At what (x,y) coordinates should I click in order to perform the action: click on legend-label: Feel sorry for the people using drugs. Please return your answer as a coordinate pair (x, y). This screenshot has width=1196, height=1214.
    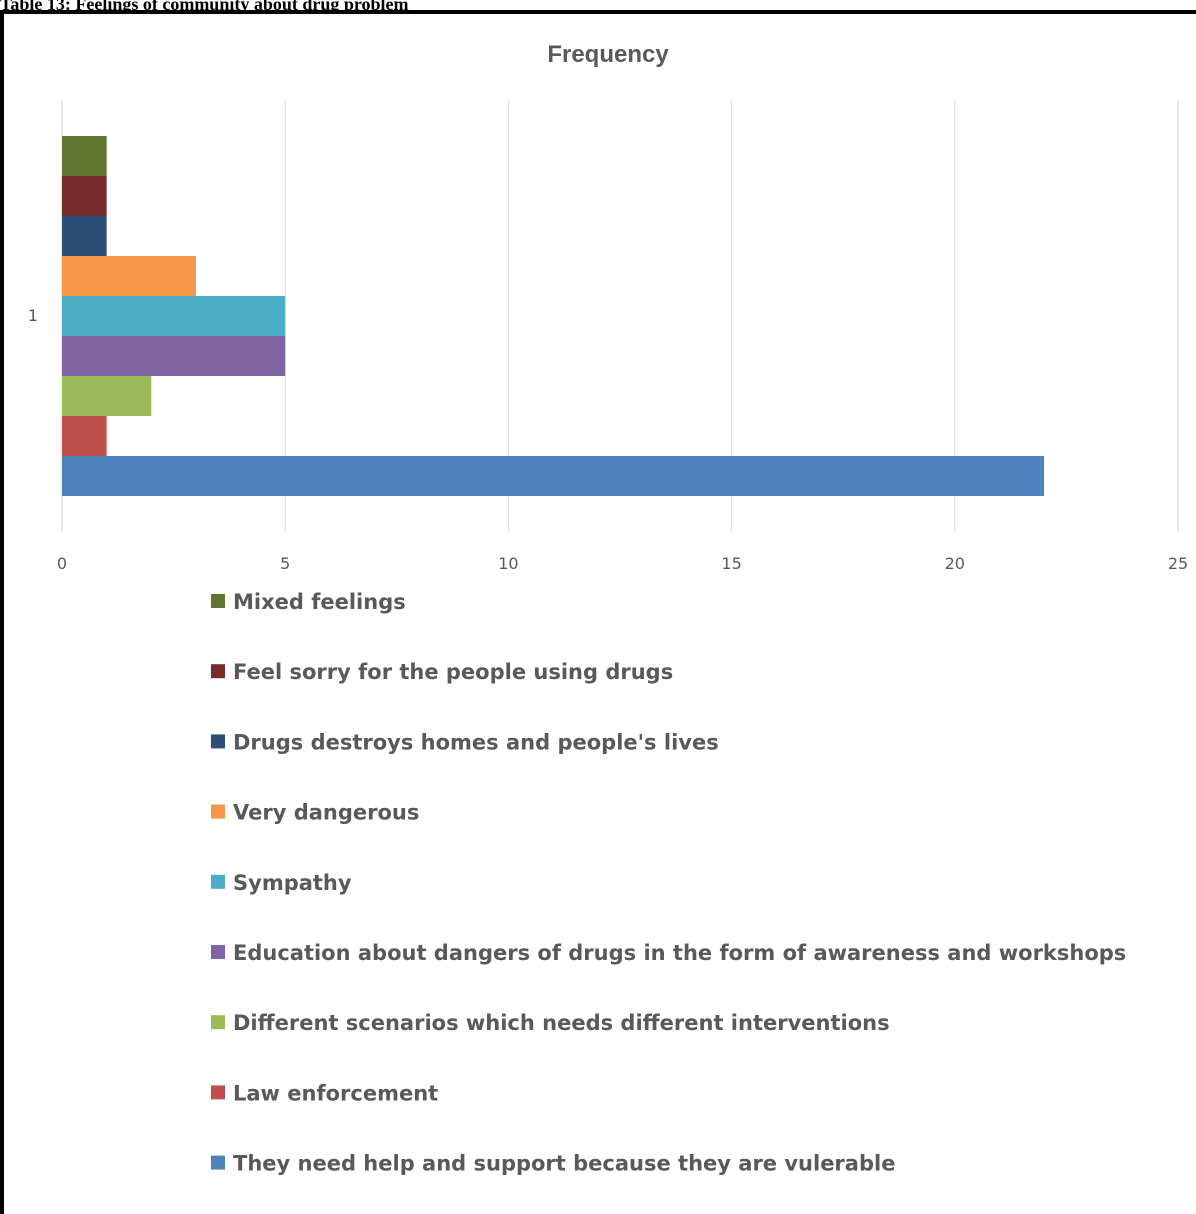
    Looking at the image, I should click on (453, 672).